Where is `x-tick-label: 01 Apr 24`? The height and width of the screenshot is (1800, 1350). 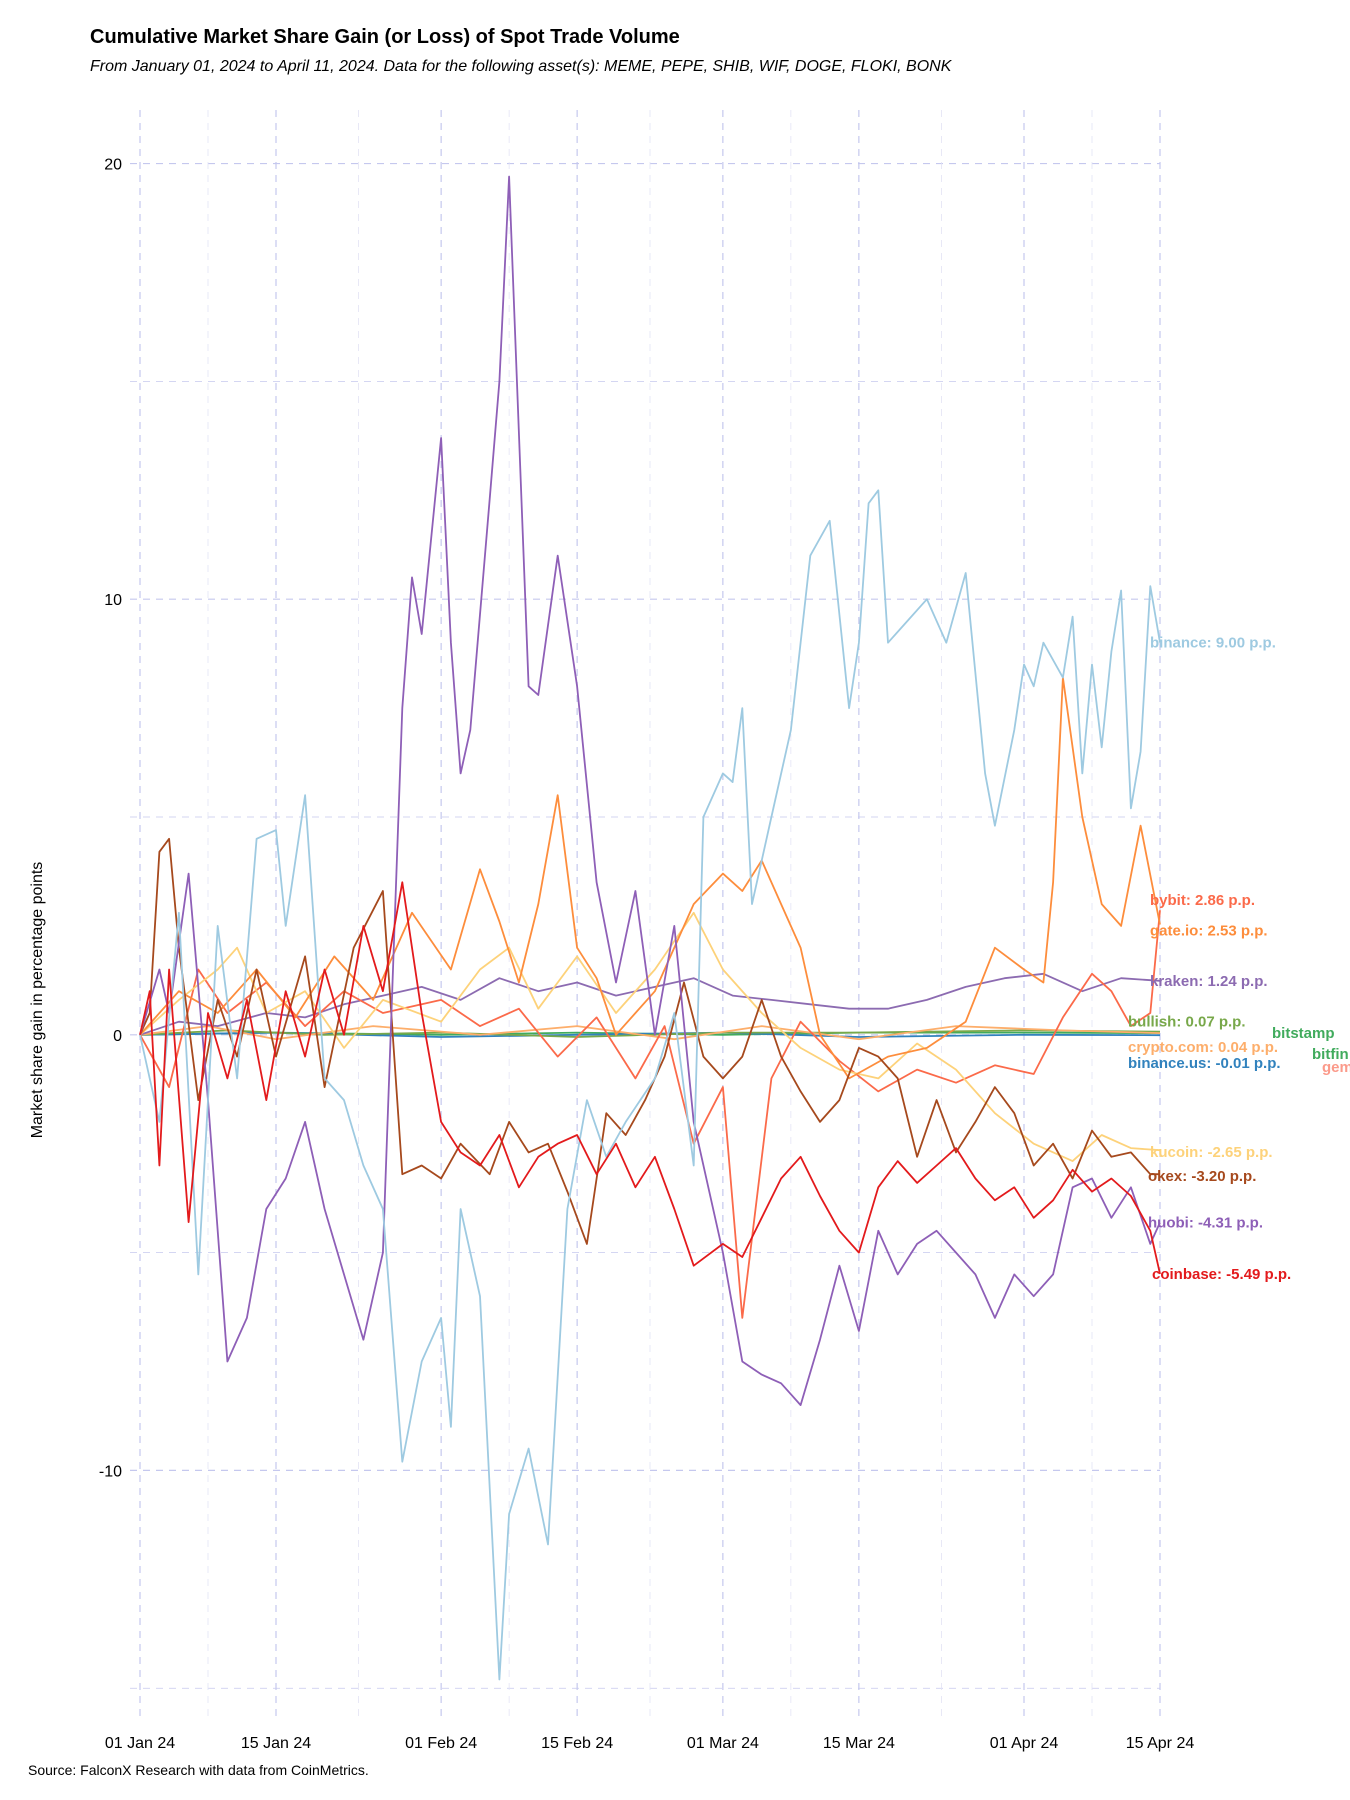 x-tick-label: 01 Apr 24 is located at coordinates (1024, 1743).